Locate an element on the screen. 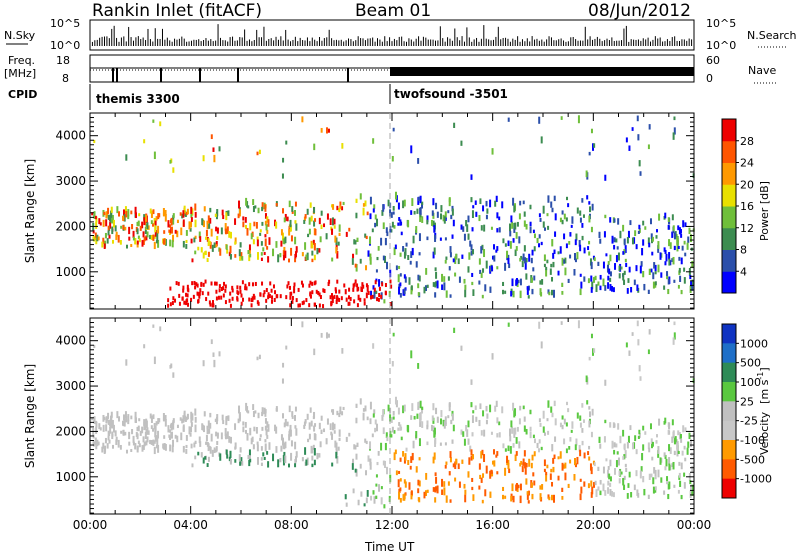 The width and height of the screenshot is (800, 554). cpid-label: CPID is located at coordinates (22, 94).